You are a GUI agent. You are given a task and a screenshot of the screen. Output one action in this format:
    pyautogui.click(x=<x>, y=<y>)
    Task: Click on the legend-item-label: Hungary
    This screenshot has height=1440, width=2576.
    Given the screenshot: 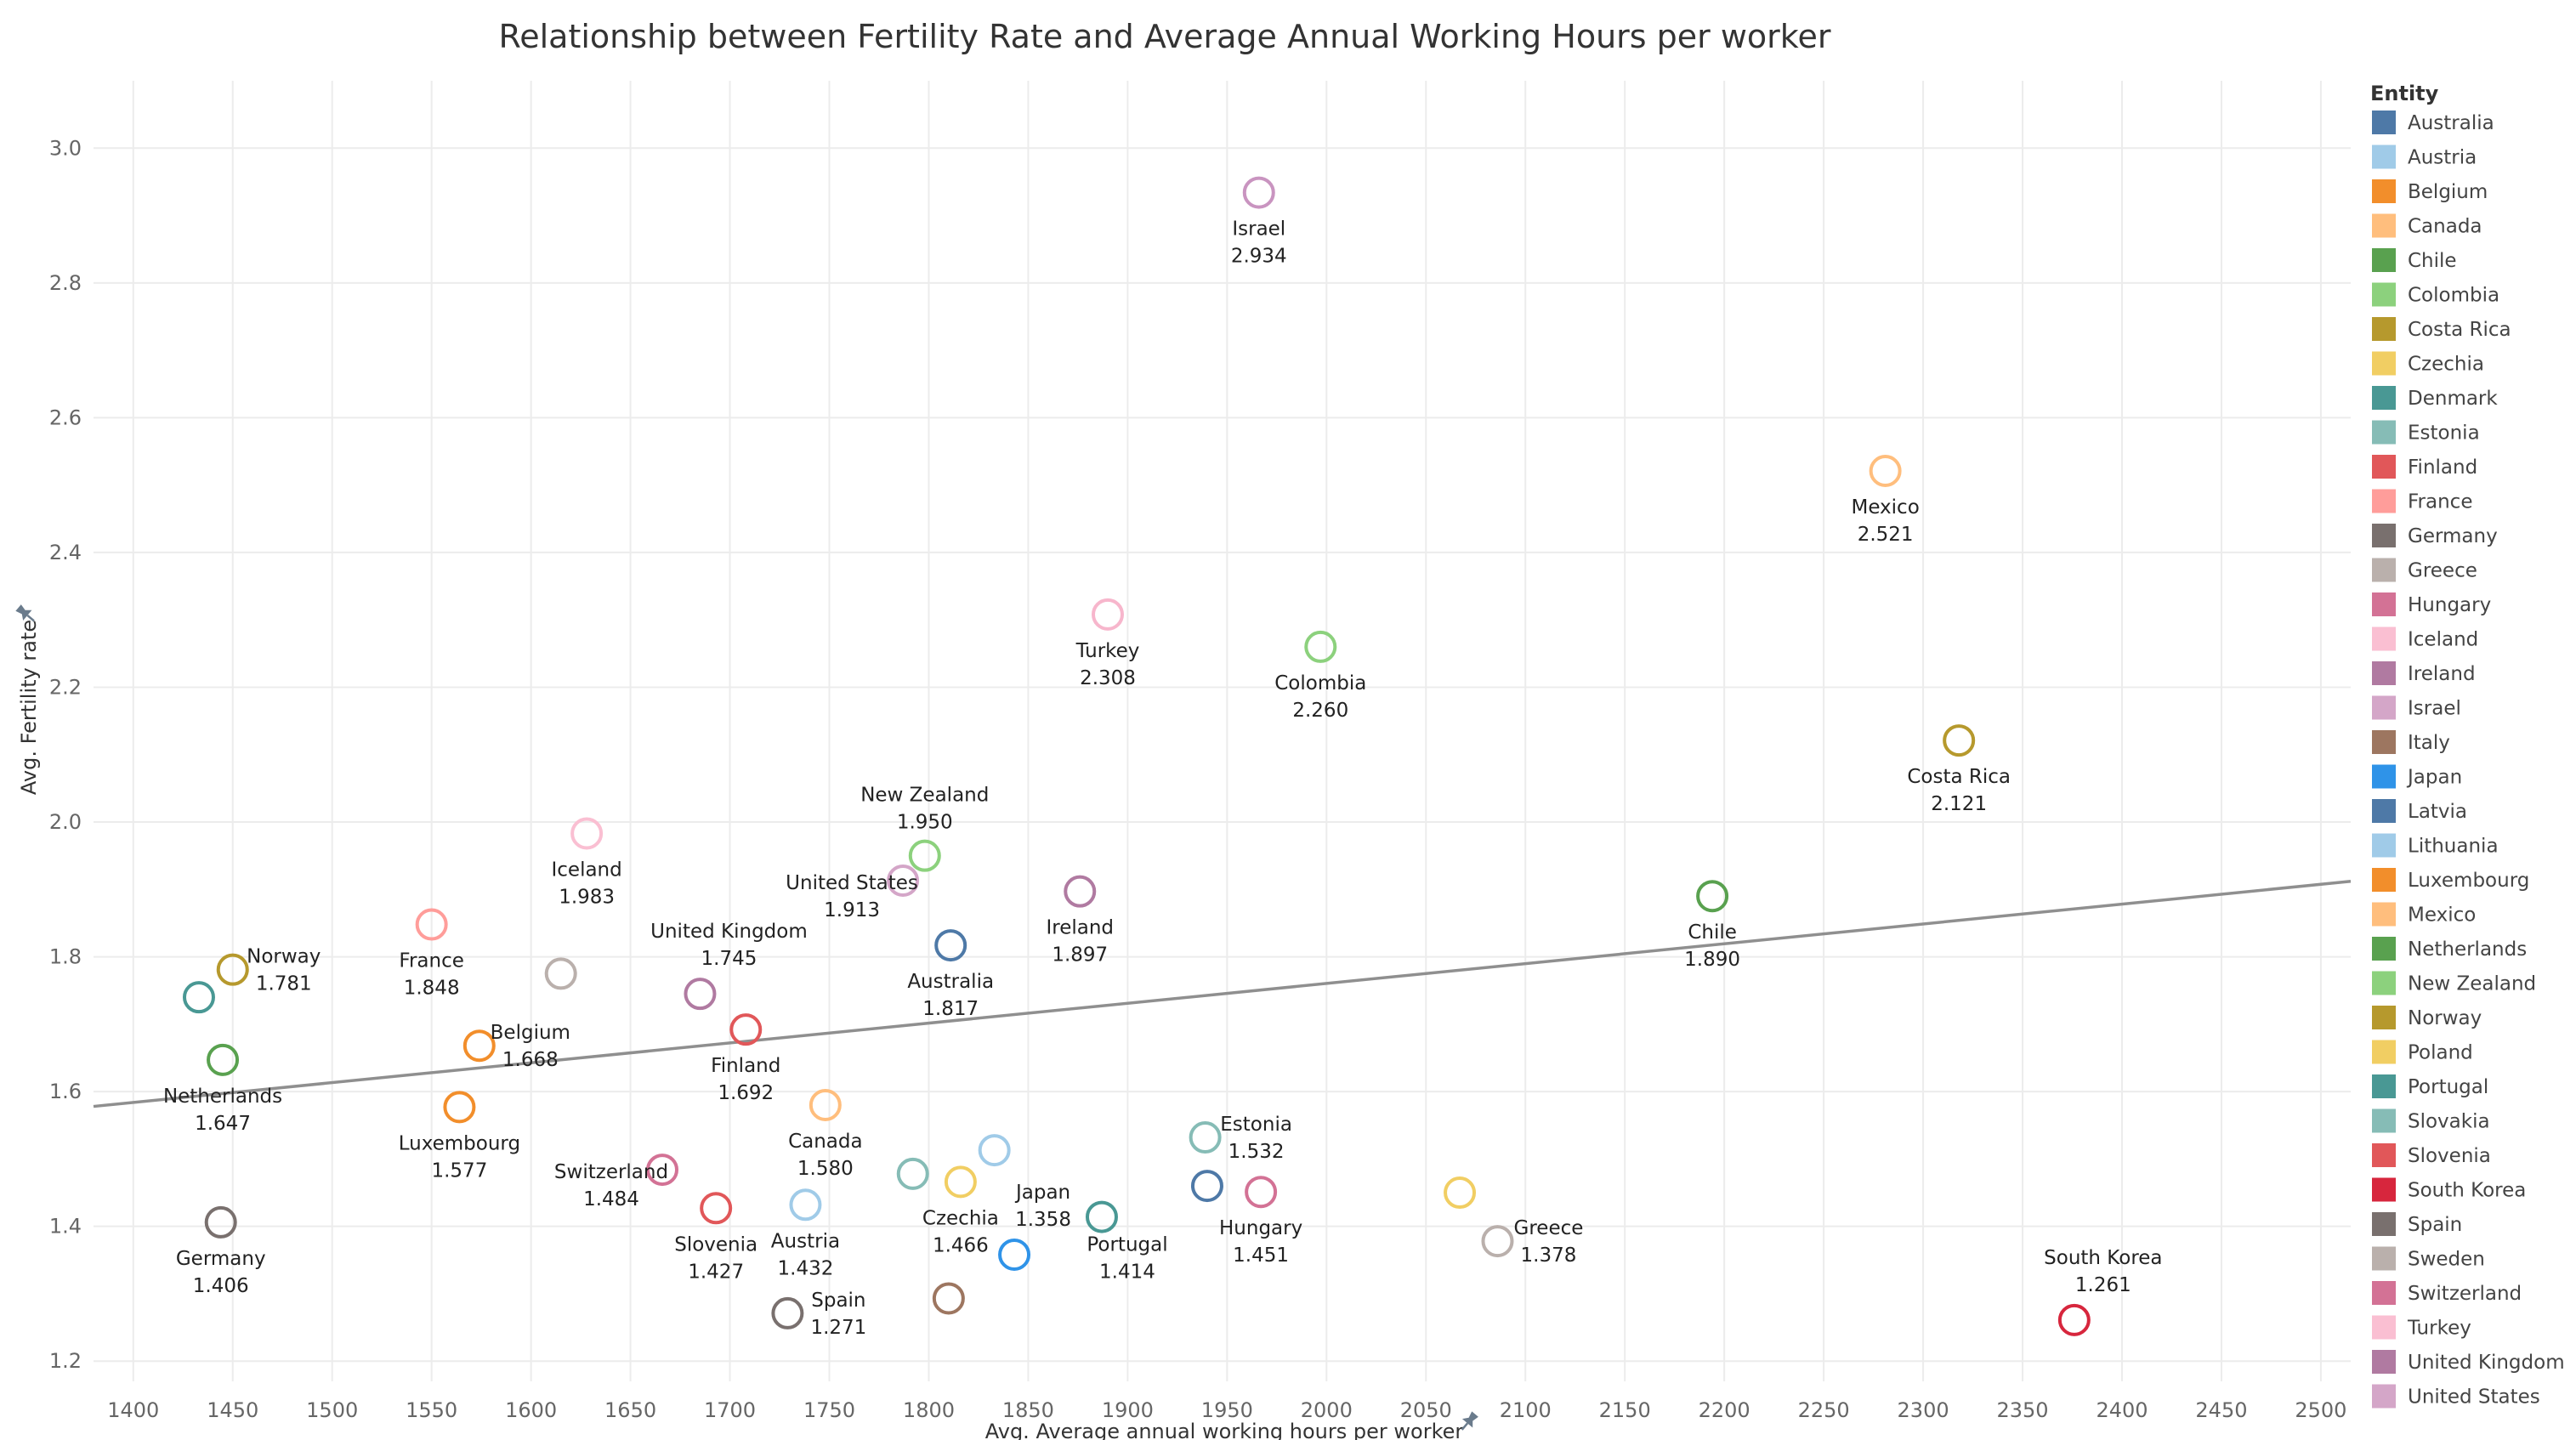 What is the action you would take?
    pyautogui.click(x=2450, y=605)
    